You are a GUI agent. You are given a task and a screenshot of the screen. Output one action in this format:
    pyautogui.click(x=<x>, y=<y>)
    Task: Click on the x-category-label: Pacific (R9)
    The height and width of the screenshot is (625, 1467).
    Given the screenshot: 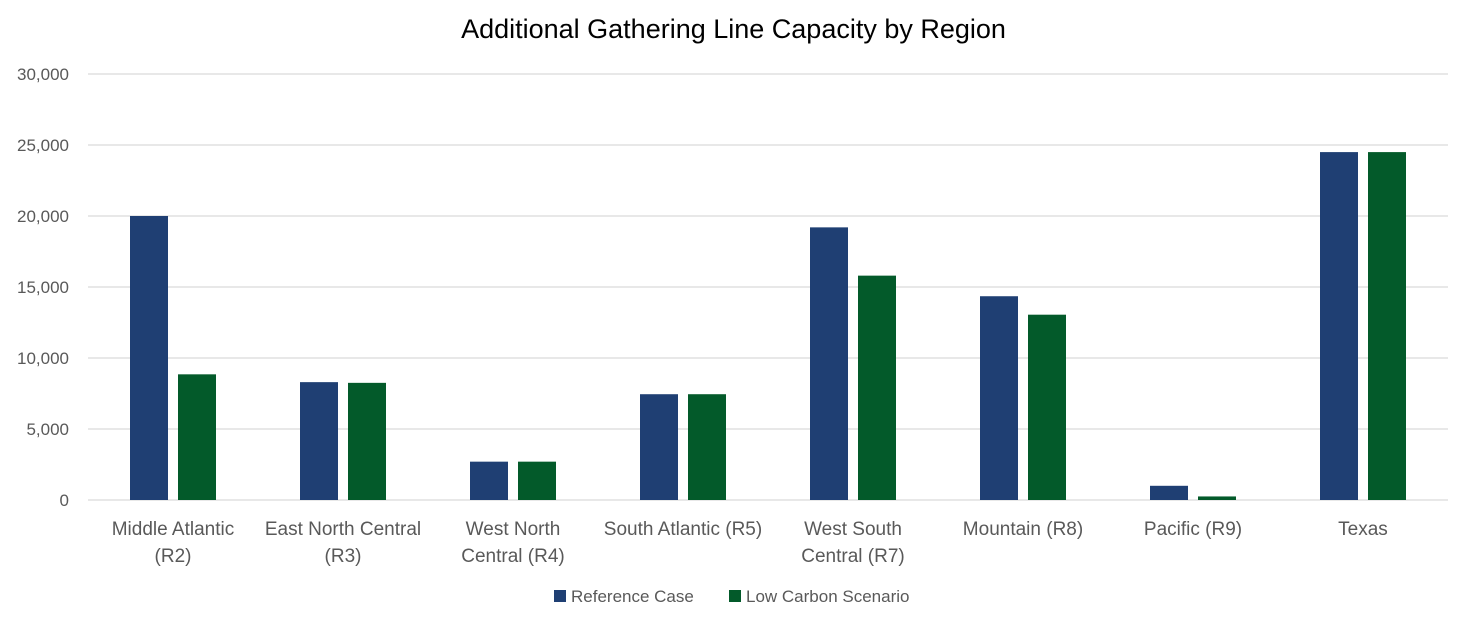 What is the action you would take?
    pyautogui.click(x=1193, y=529)
    